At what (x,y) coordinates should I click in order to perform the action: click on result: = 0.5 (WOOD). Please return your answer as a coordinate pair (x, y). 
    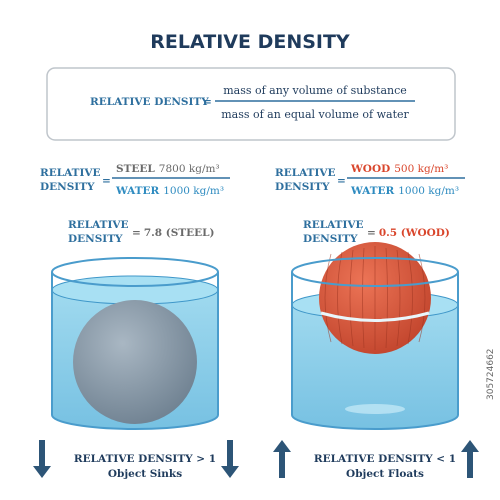
    Looking at the image, I should click on (408, 233).